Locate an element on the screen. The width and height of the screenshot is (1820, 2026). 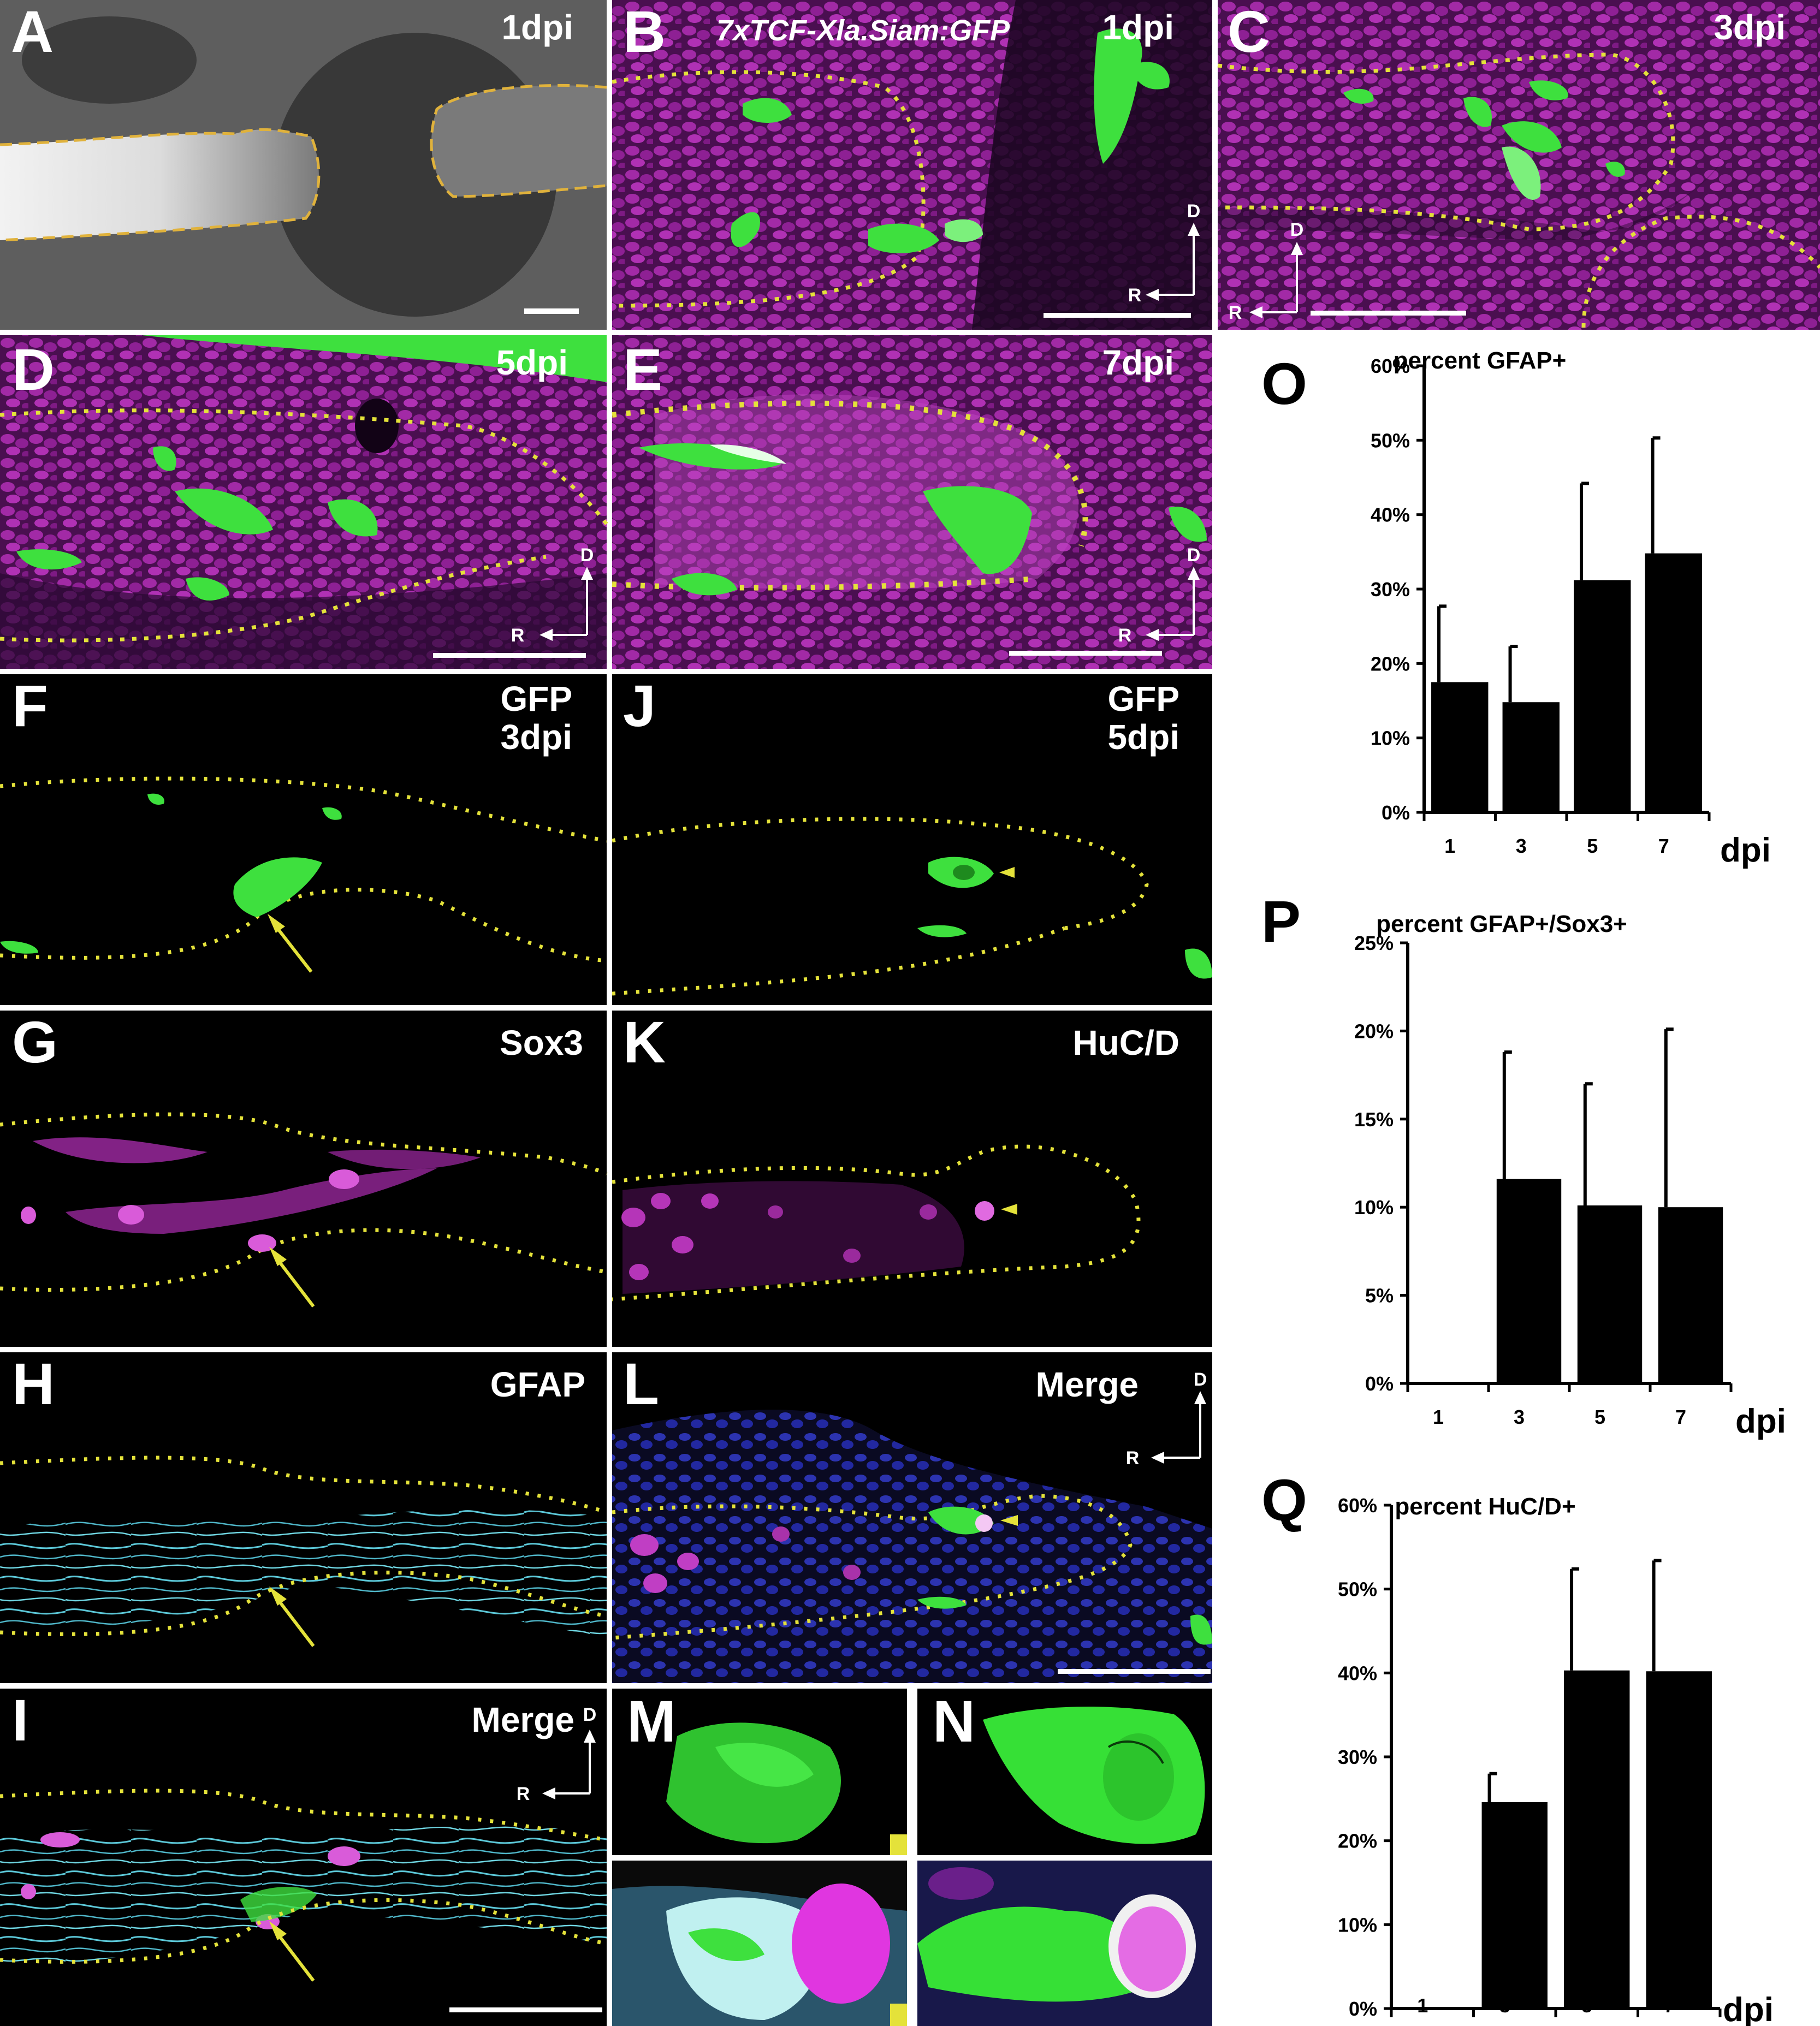
panel-letter: J is located at coordinates (639, 706).